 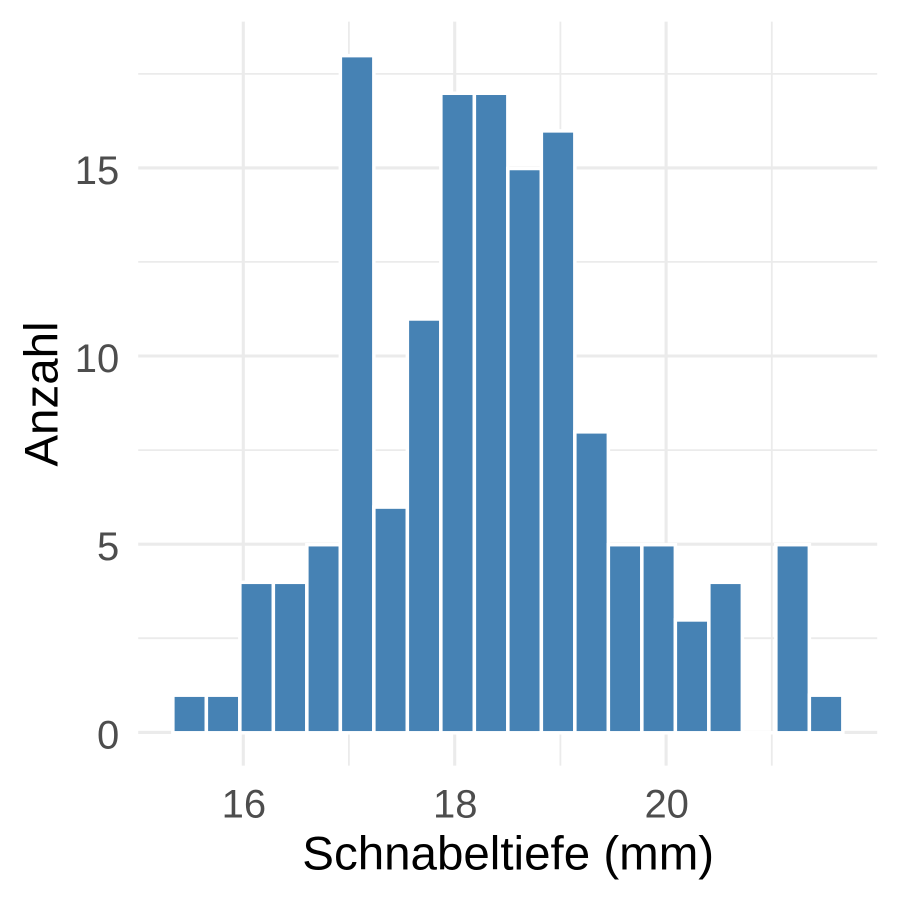 I want to click on svg-text: 15, so click(x=97, y=171).